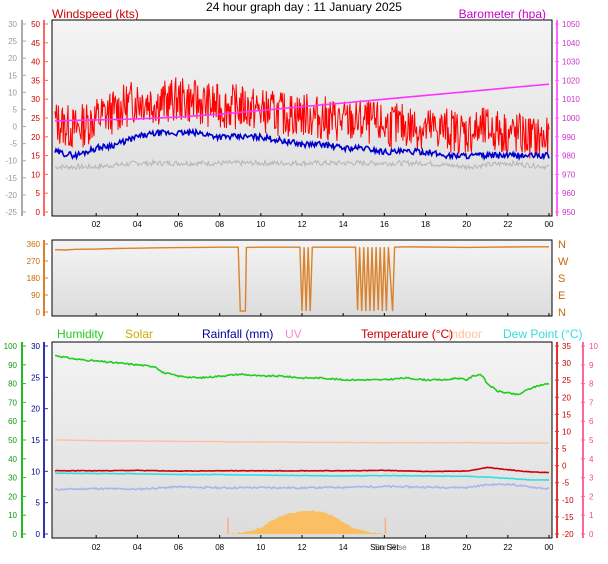 The height and width of the screenshot is (564, 608). I want to click on temp-x-tick-label: 20, so click(466, 547).